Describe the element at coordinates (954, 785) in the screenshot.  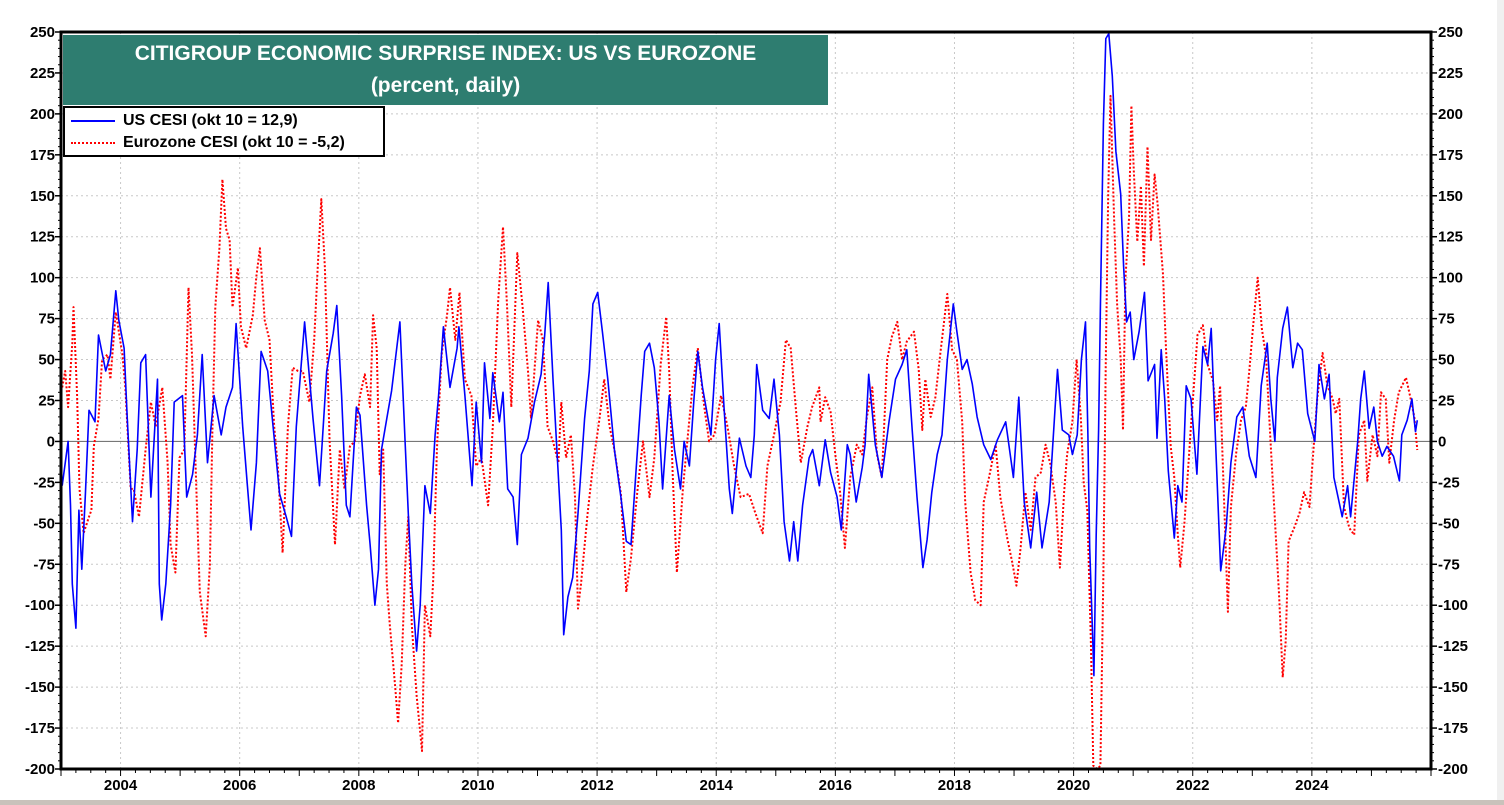
I see `x-tick-label: 2018` at that location.